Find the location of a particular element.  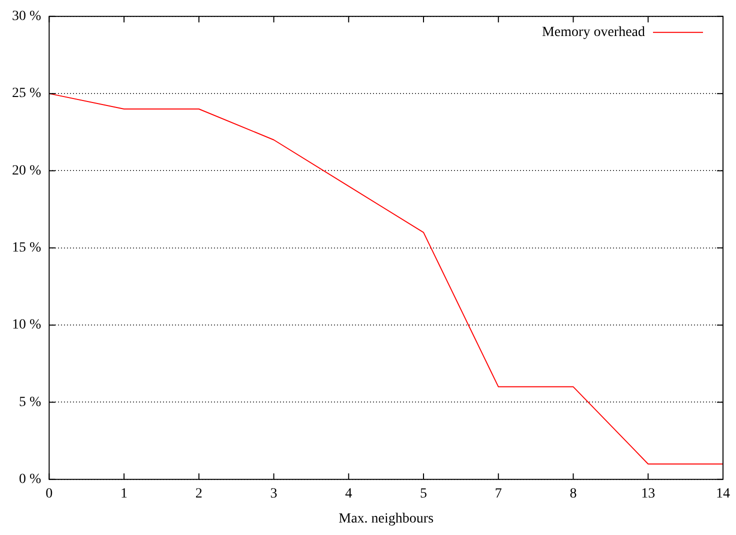

x-tick-label: 14 is located at coordinates (723, 494).